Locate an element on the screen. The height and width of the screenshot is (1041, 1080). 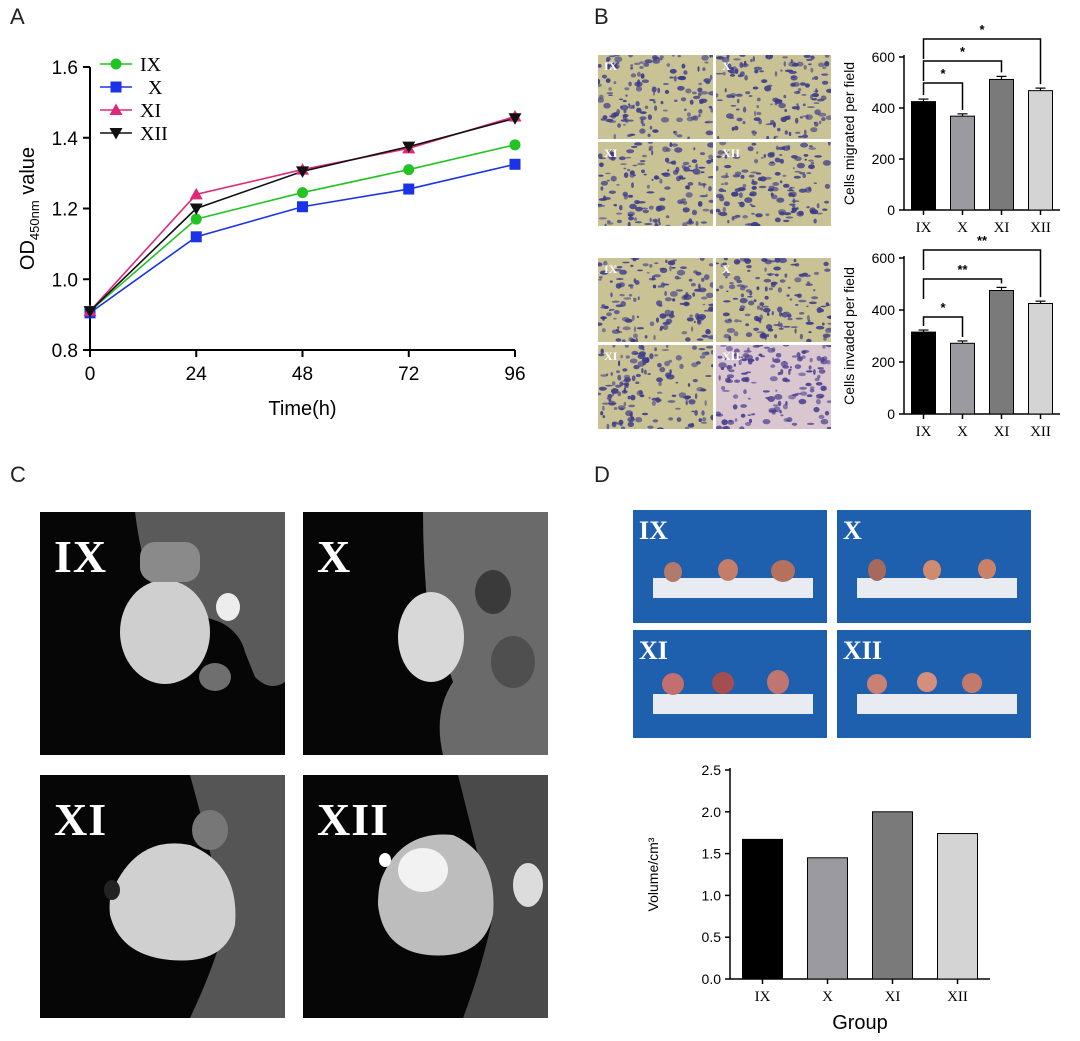
legend-label-XI: XI is located at coordinates (150, 111).